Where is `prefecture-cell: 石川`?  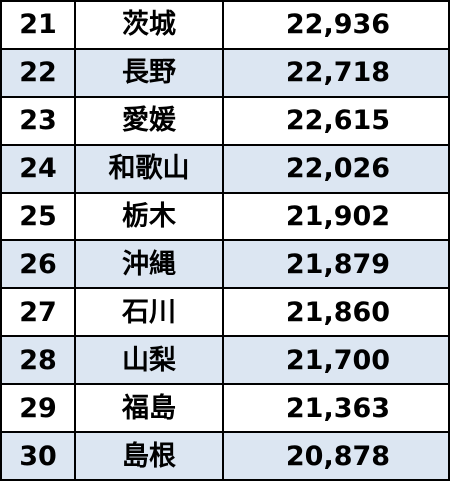
prefecture-cell: 石川 is located at coordinates (149, 312).